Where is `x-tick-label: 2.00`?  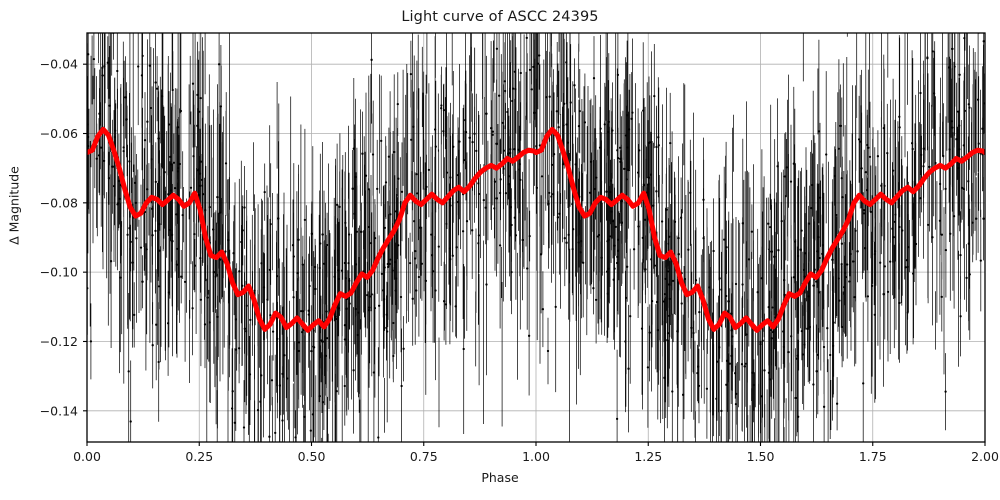
x-tick-label: 2.00 is located at coordinates (985, 456).